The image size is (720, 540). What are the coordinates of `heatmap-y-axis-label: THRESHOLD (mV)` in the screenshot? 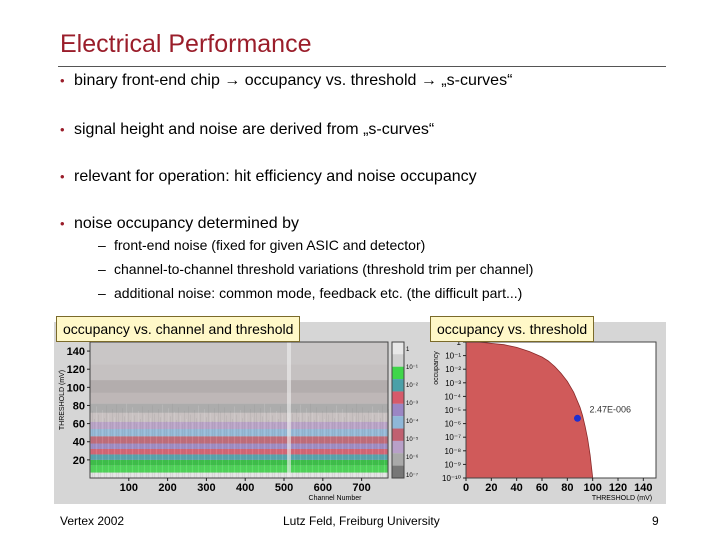 It's located at (62, 400).